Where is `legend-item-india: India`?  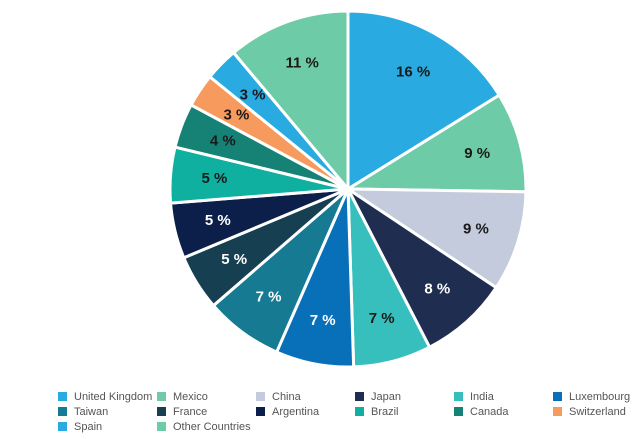
legend-item-india: India is located at coordinates (503, 396).